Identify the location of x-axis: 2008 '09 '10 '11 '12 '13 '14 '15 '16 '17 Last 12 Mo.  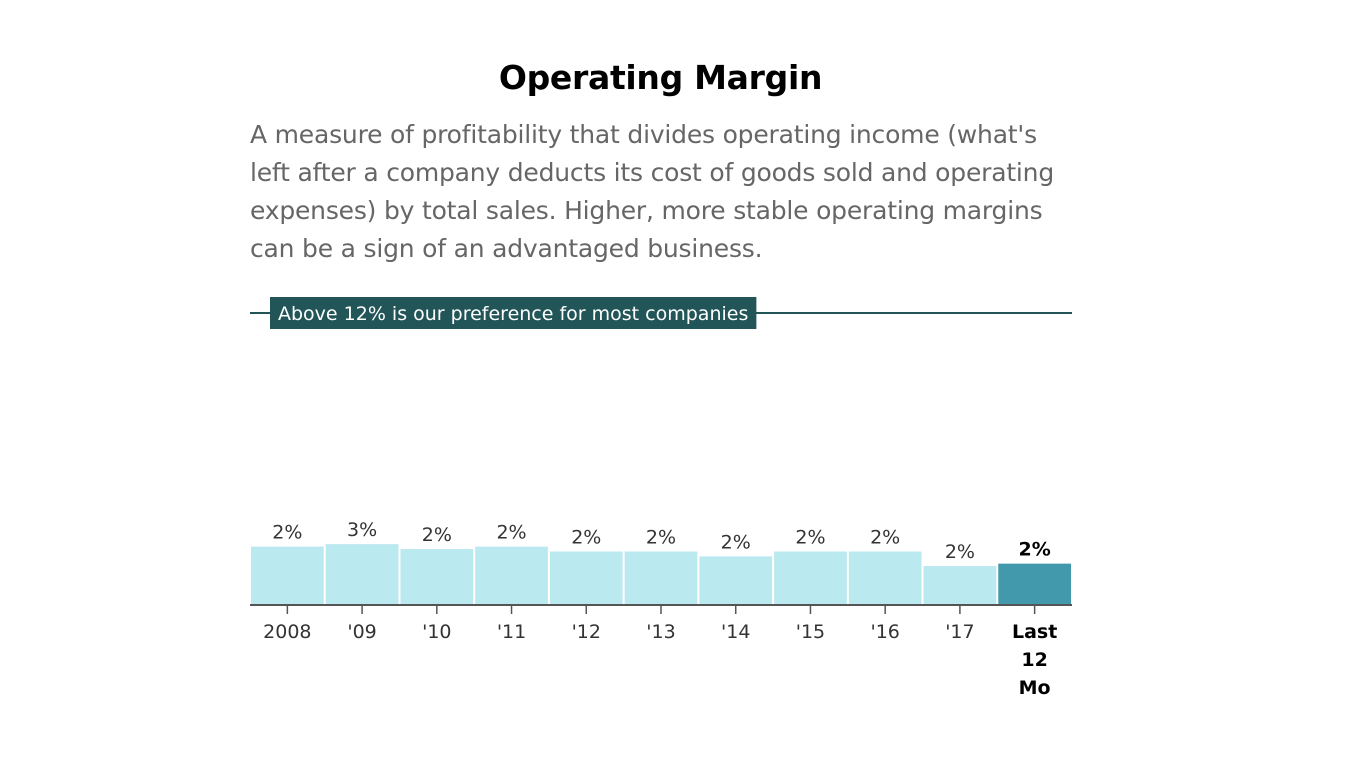
(661, 651).